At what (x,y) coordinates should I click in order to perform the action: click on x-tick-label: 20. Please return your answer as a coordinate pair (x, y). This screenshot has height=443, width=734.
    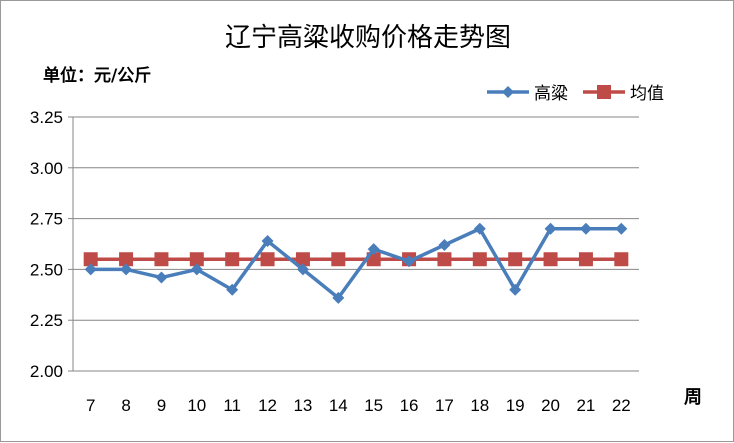
    Looking at the image, I should click on (550, 405).